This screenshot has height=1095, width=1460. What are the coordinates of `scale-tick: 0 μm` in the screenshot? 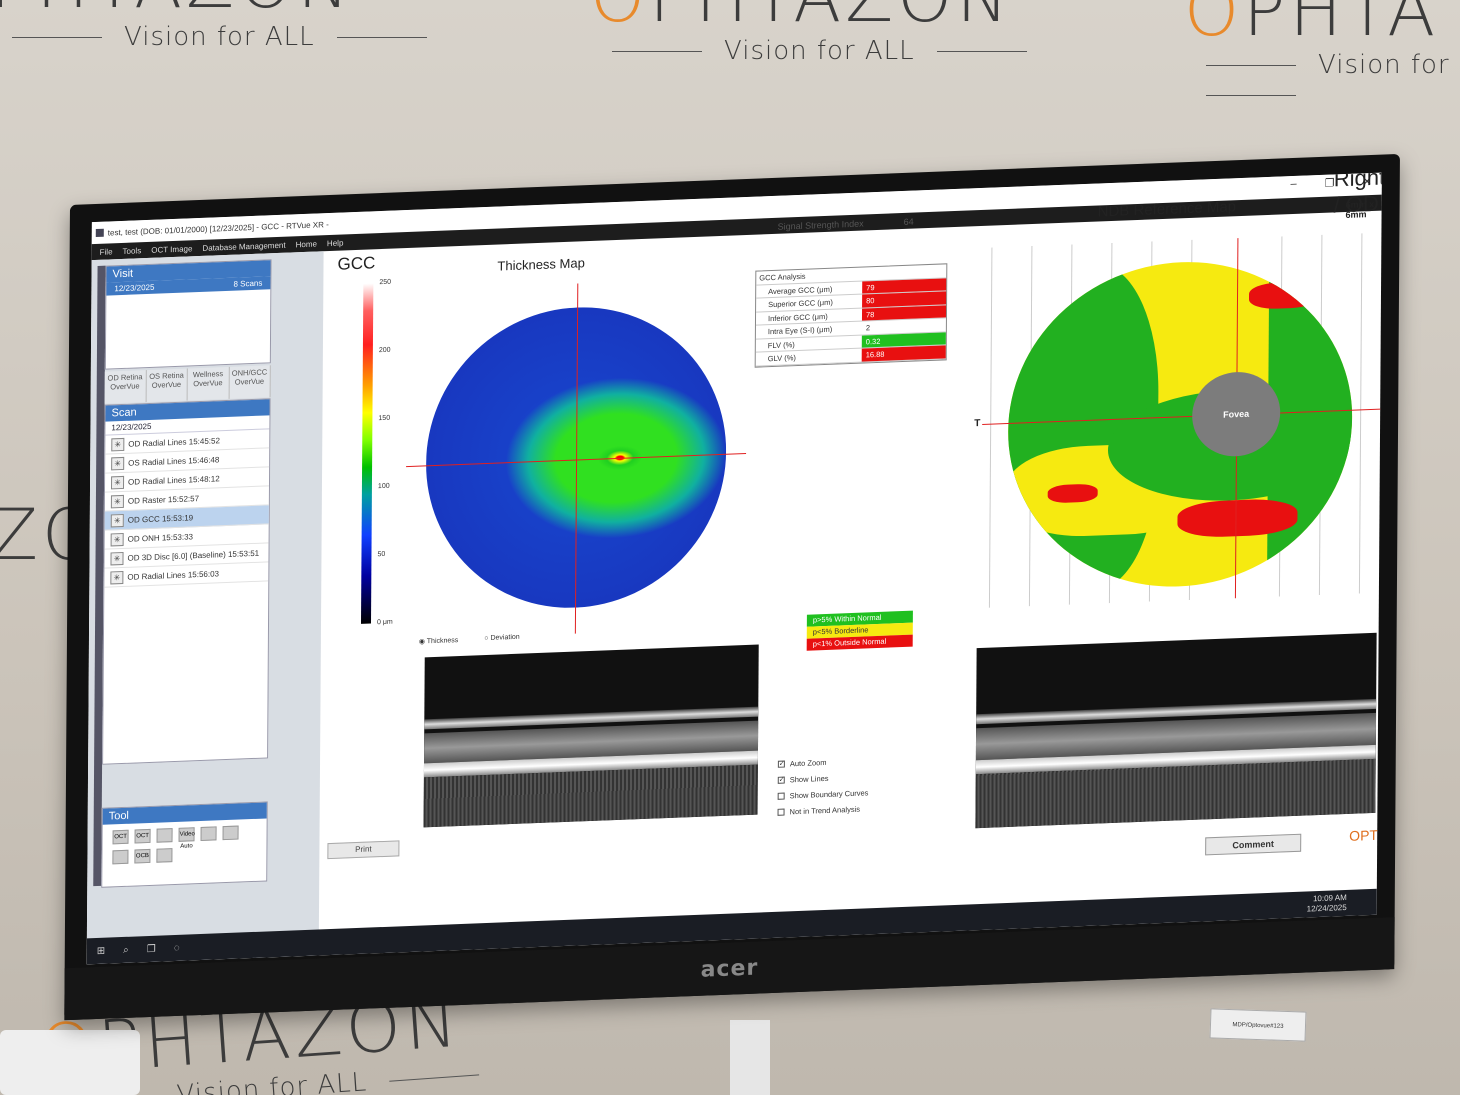 It's located at (384, 622).